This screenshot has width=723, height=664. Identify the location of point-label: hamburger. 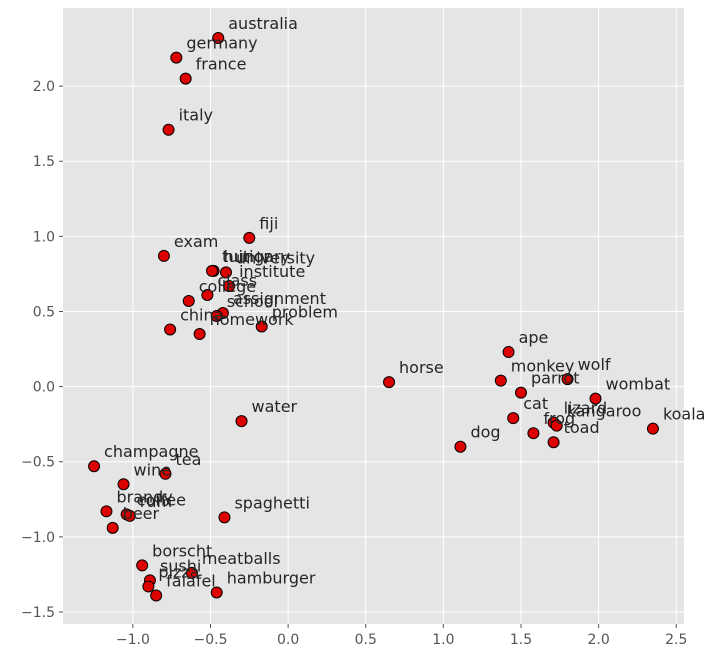
(271, 577).